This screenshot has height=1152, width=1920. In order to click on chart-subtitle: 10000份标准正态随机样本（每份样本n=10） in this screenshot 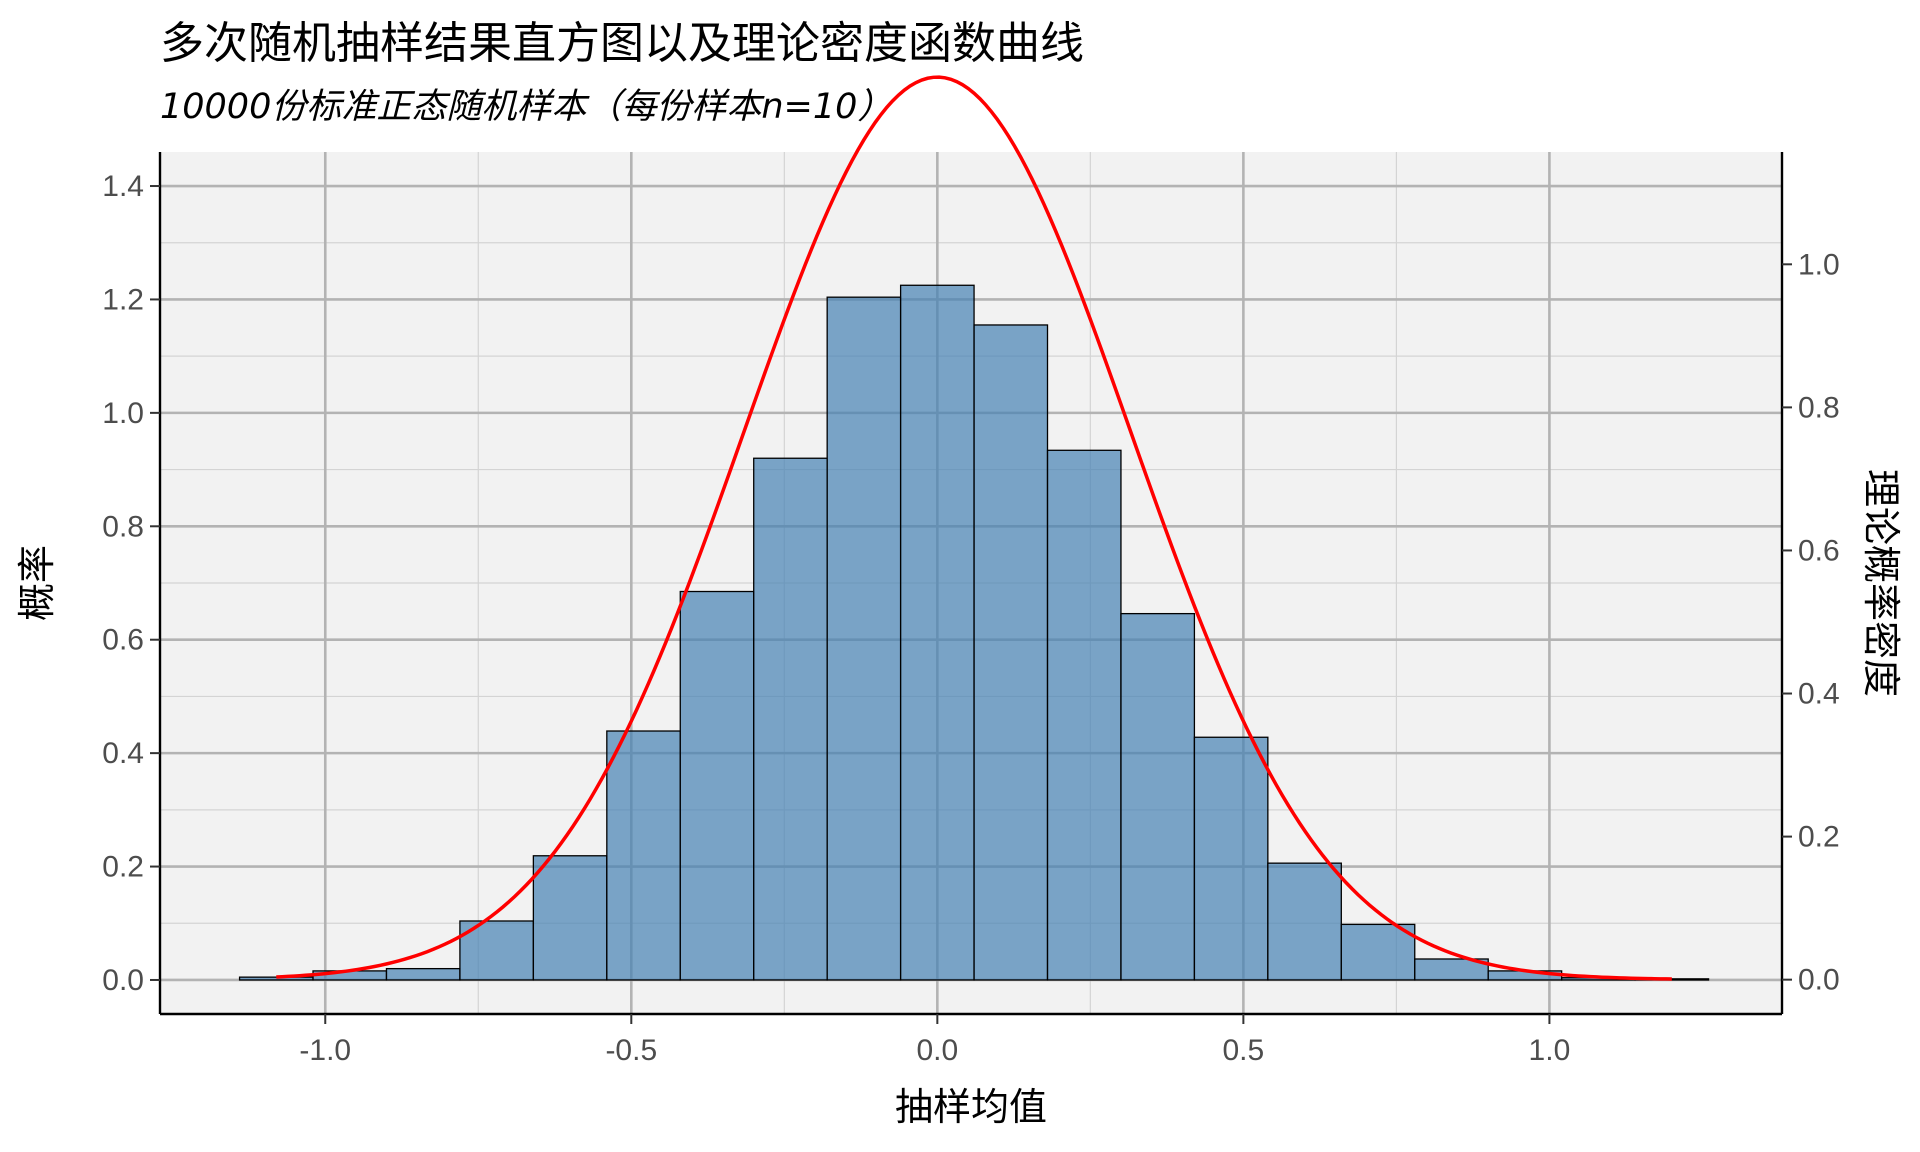, I will do `click(526, 107)`.